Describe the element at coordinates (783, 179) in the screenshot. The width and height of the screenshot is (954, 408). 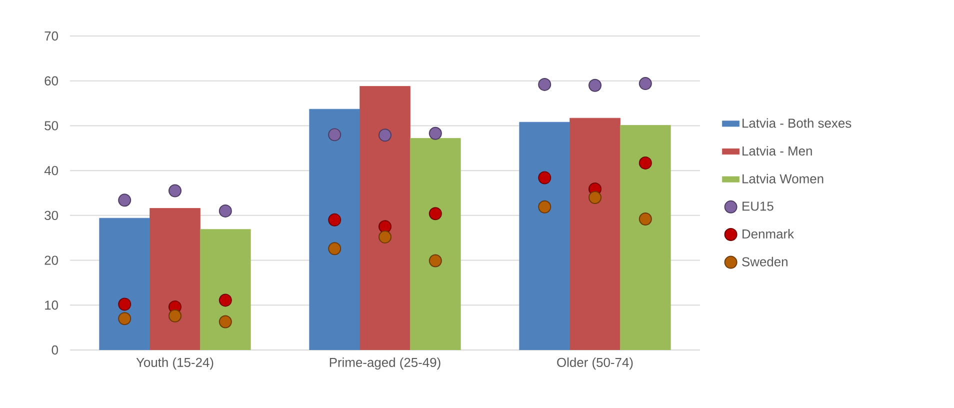
I see `legend-label: Latvia Women` at that location.